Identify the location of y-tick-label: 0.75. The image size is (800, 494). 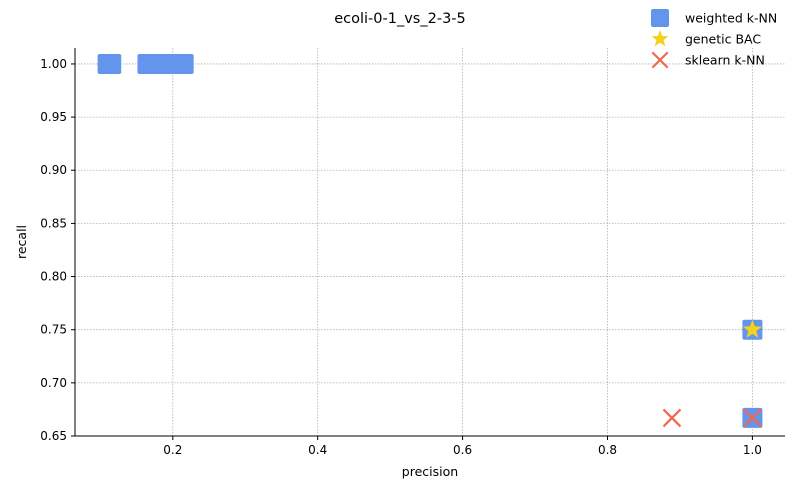
(53, 330).